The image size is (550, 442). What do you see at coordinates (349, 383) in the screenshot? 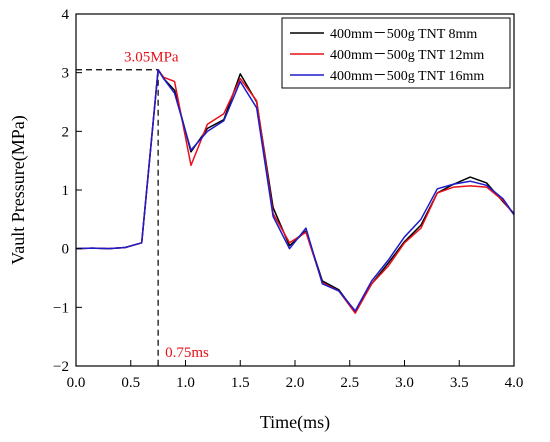
I see `x-tick-label: 2.5` at bounding box center [349, 383].